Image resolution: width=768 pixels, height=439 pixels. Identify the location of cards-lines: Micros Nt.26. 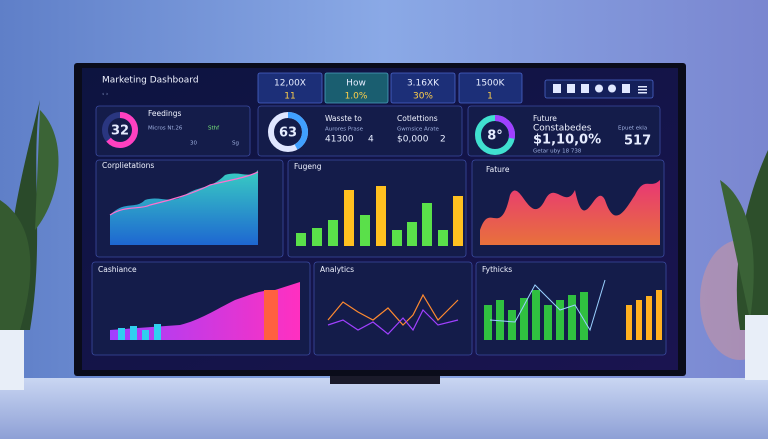
(165, 129).